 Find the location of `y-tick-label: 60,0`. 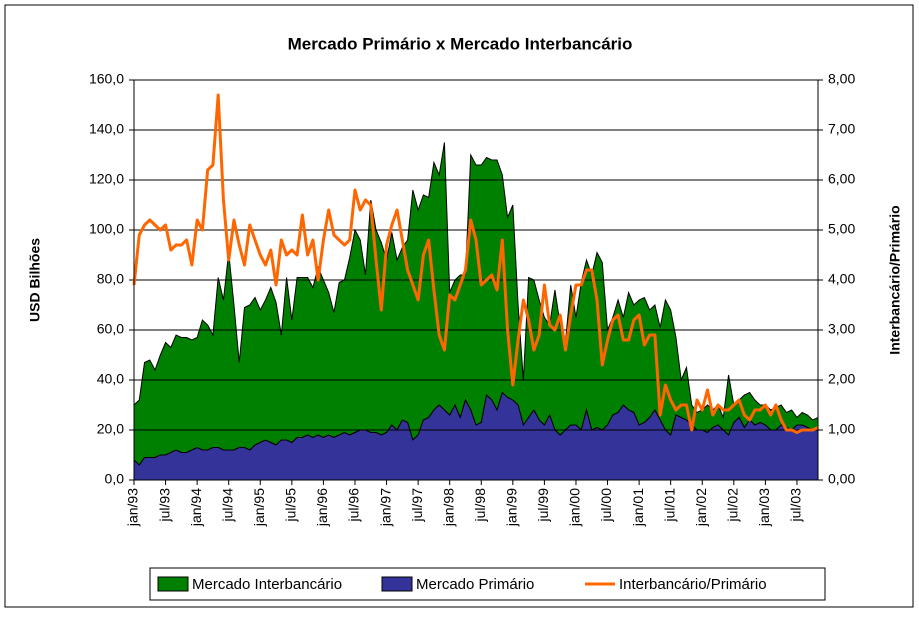

y-tick-label: 60,0 is located at coordinates (110, 329).